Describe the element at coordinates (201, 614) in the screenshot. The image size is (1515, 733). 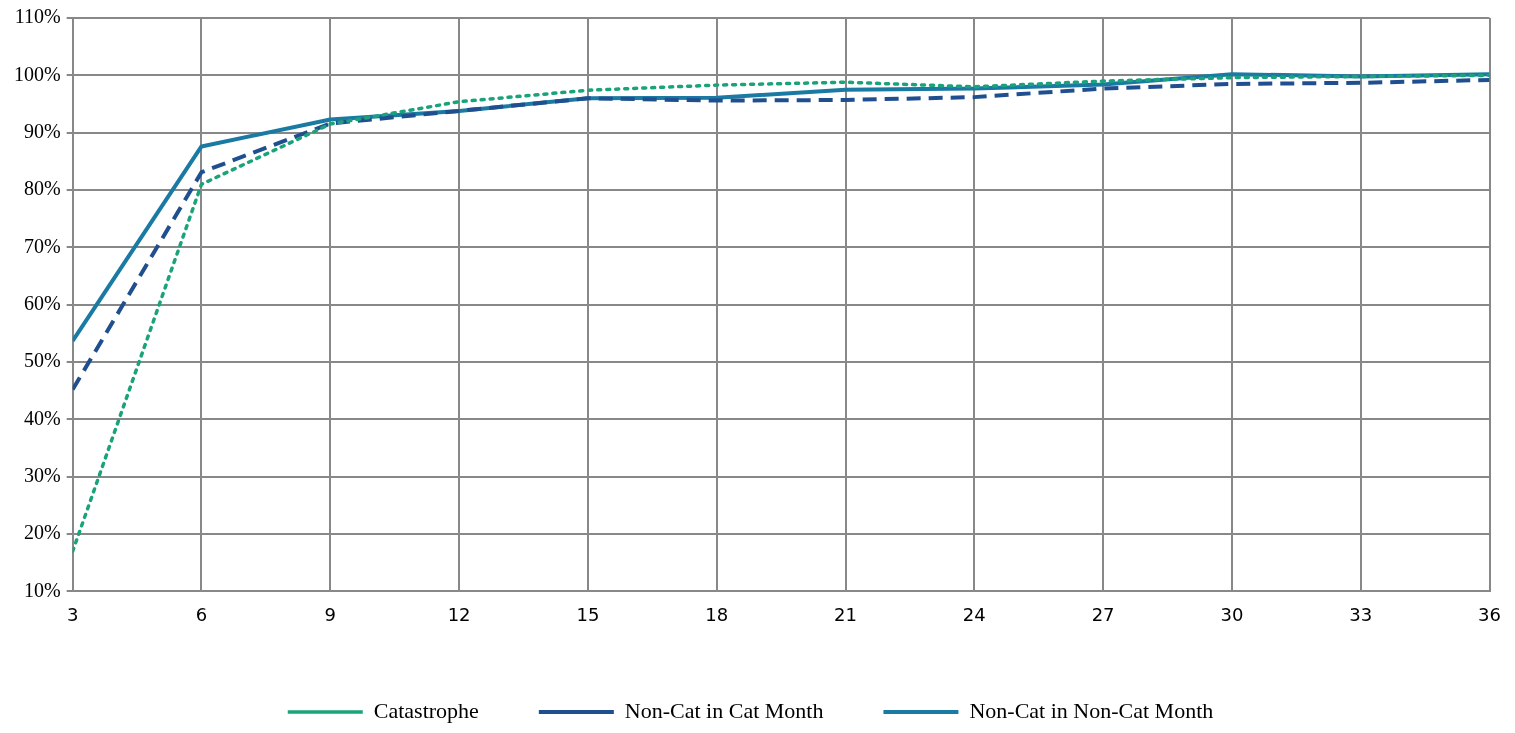
I see `x-tick-label: 6` at that location.